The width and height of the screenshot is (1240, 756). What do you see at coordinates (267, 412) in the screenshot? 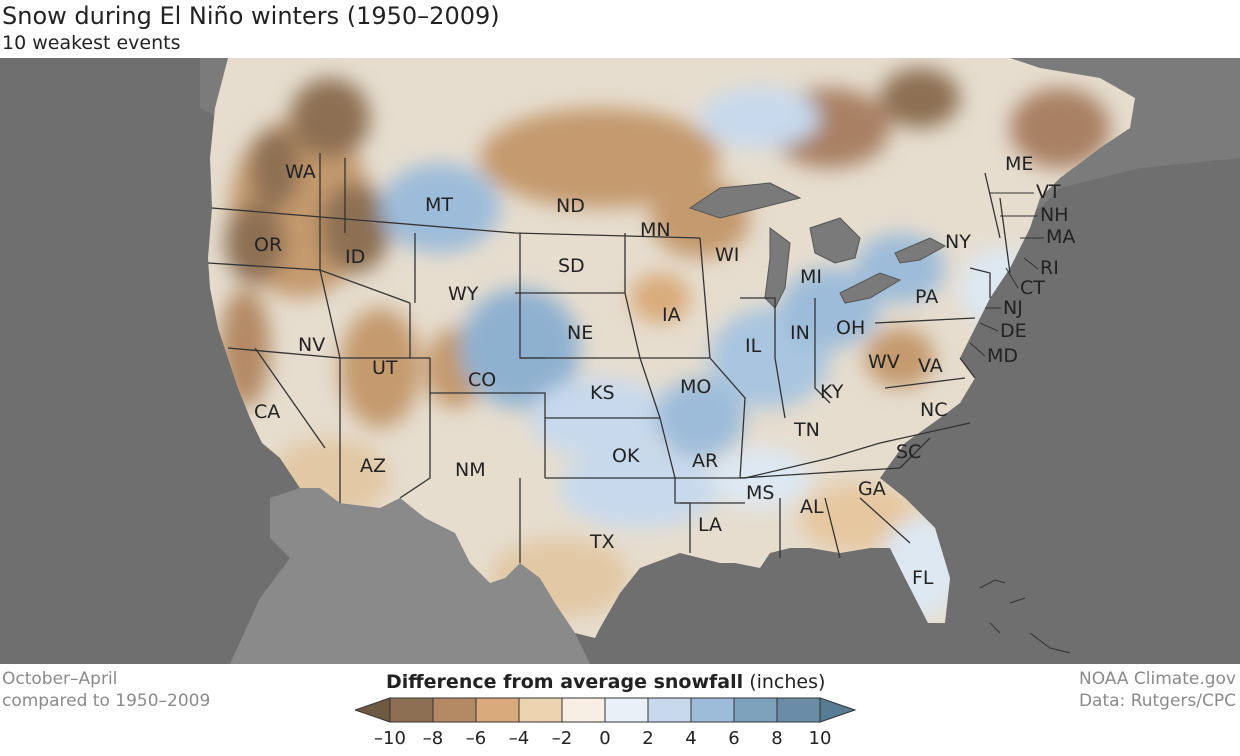
I see `state-label: CA` at bounding box center [267, 412].